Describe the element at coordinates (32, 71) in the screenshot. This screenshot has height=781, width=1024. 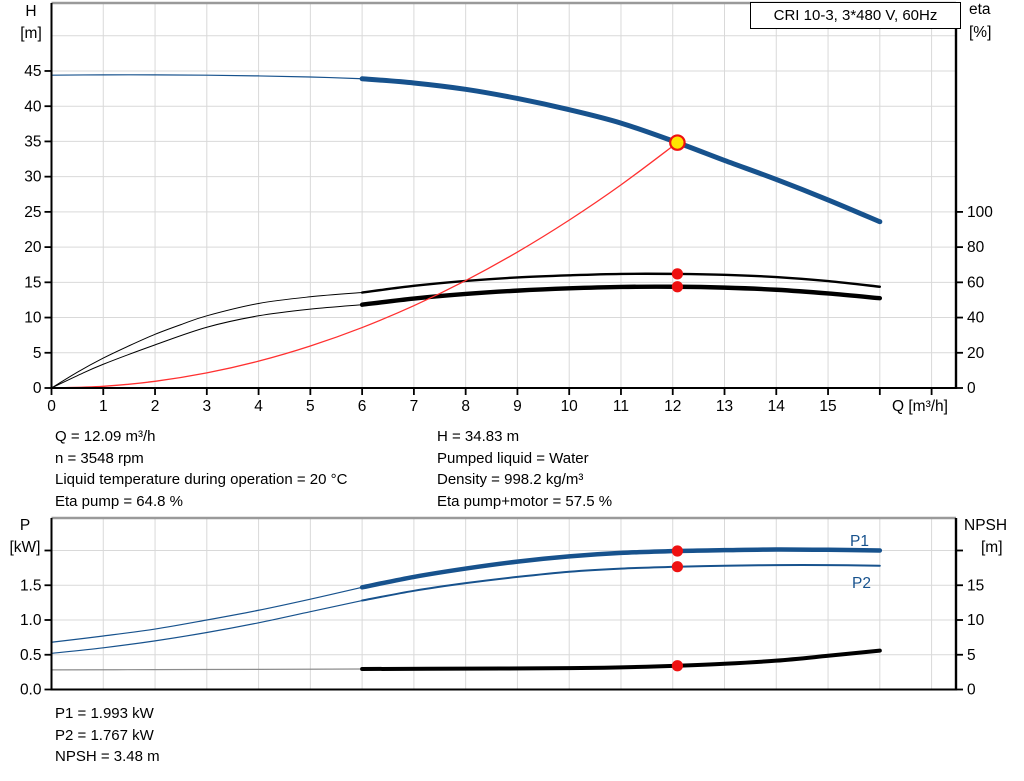
I see `tick-label-left: 45` at that location.